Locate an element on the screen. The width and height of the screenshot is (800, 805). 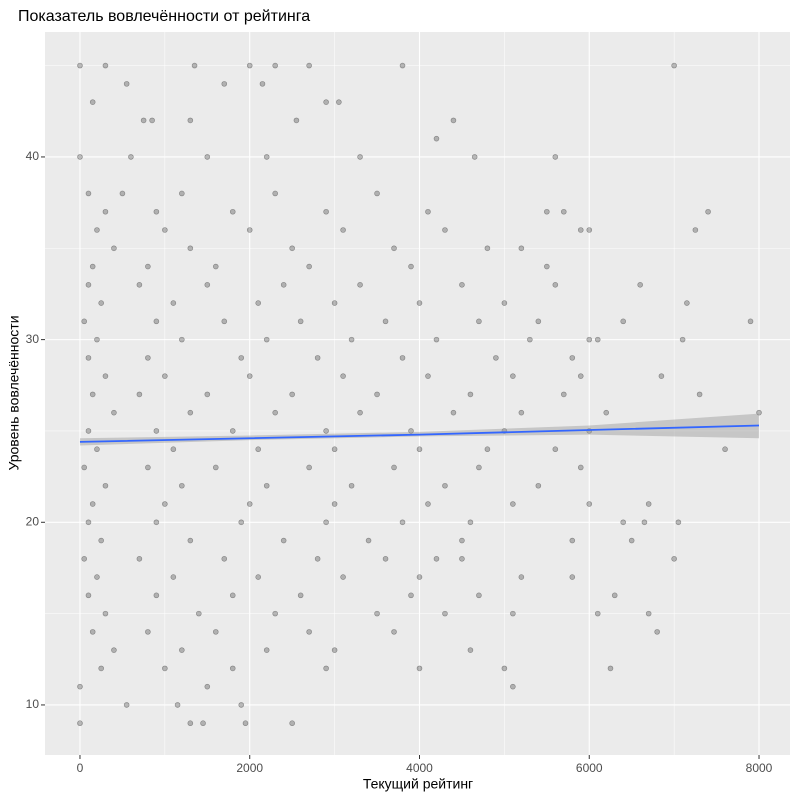
x-tick-label: 0 is located at coordinates (80, 768).